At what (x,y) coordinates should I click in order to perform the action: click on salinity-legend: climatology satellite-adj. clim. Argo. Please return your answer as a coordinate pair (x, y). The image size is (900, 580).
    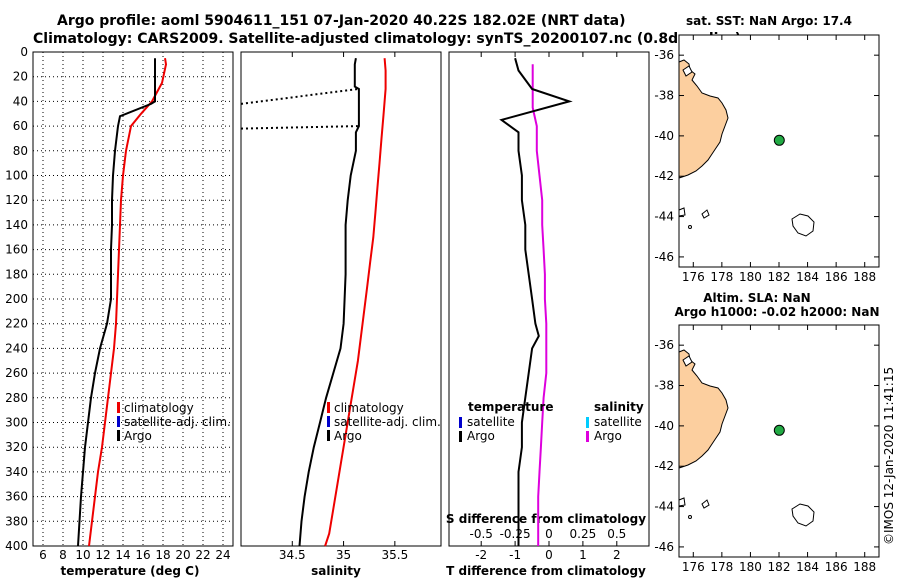
    Looking at the image, I should click on (384, 422).